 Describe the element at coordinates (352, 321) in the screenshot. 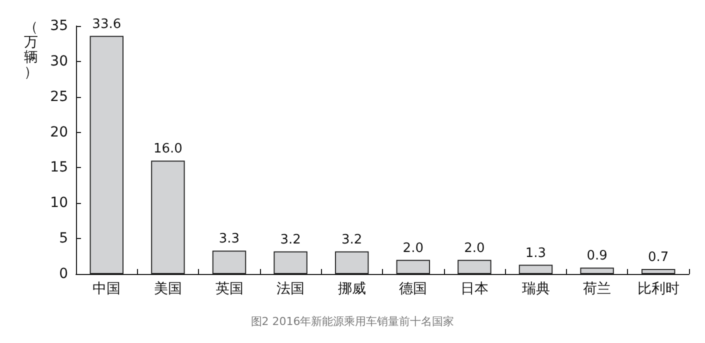

I see `caption: 图2 2016年新能源乘用车销量前十名国家` at that location.